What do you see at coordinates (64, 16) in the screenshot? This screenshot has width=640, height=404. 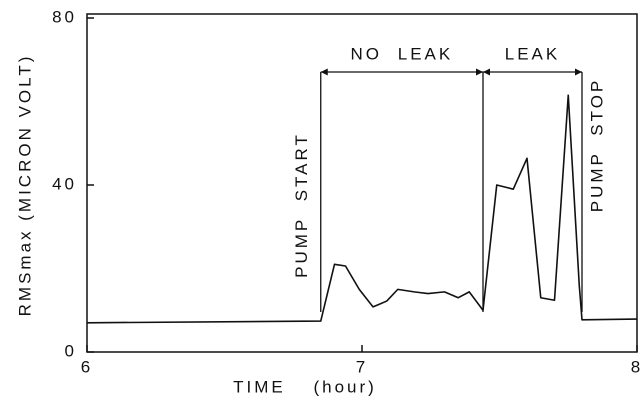 I see `y-tick-label: 80` at bounding box center [64, 16].